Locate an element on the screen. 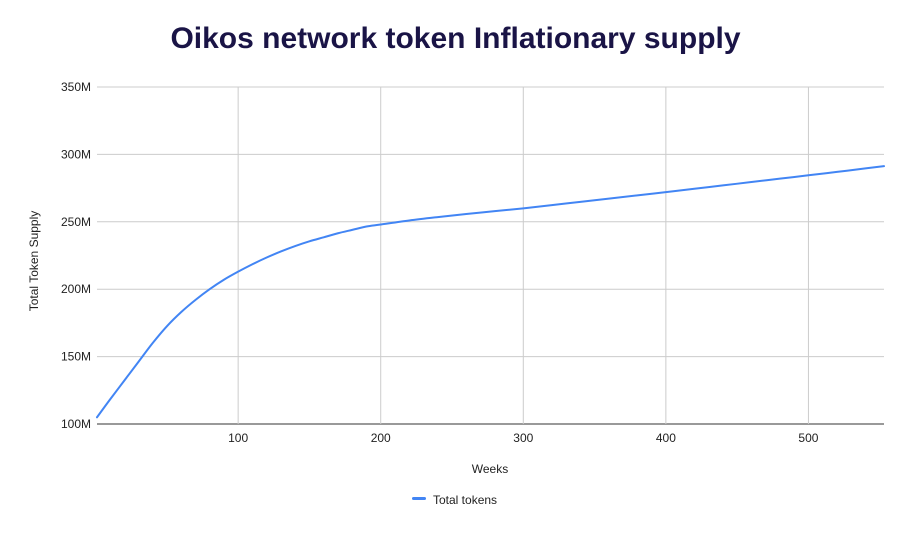 The width and height of the screenshot is (911, 534). y-tick-label: 350M is located at coordinates (76, 87).